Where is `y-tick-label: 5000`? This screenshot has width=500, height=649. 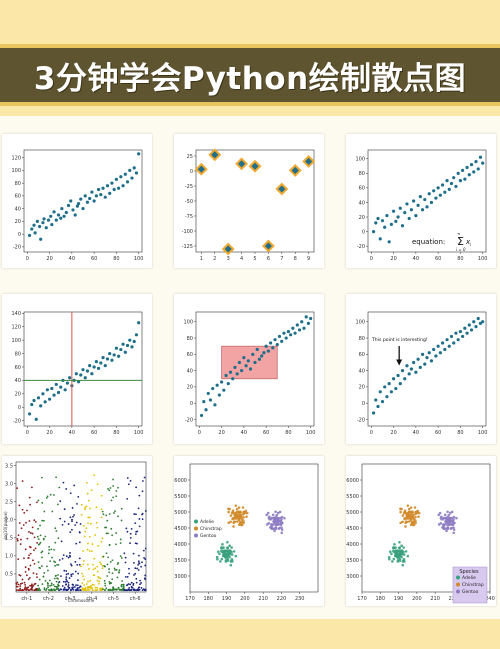 y-tick-label: 5000 is located at coordinates (352, 513).